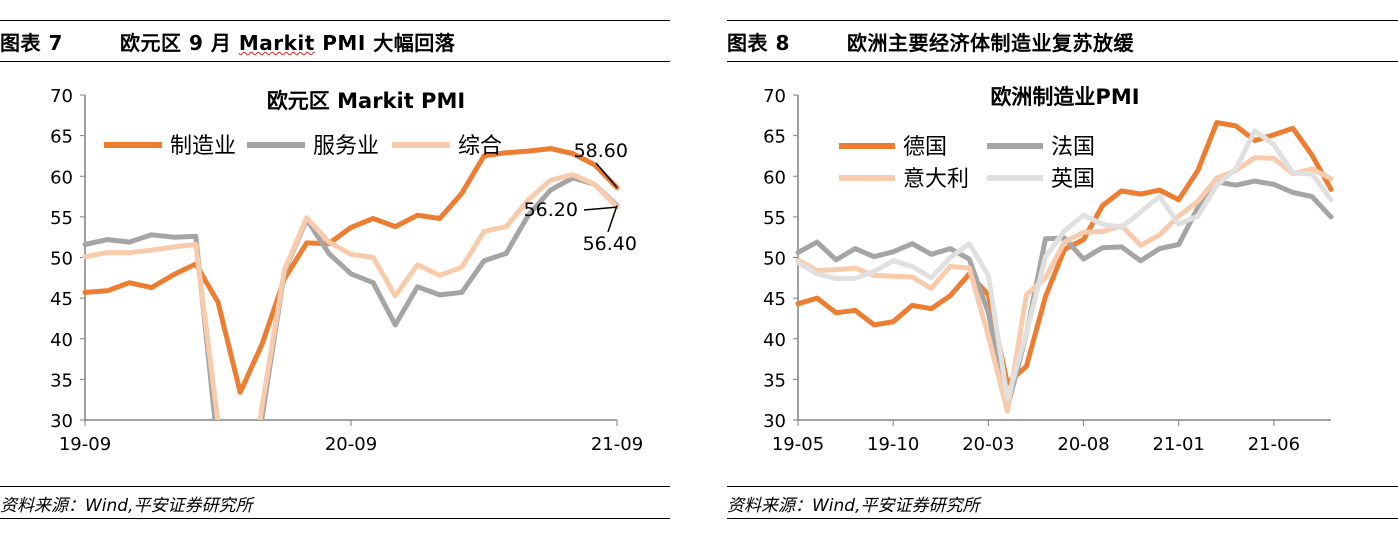 The image size is (1398, 540). What do you see at coordinates (551, 210) in the screenshot?
I see `annotation-composite: 56.20` at bounding box center [551, 210].